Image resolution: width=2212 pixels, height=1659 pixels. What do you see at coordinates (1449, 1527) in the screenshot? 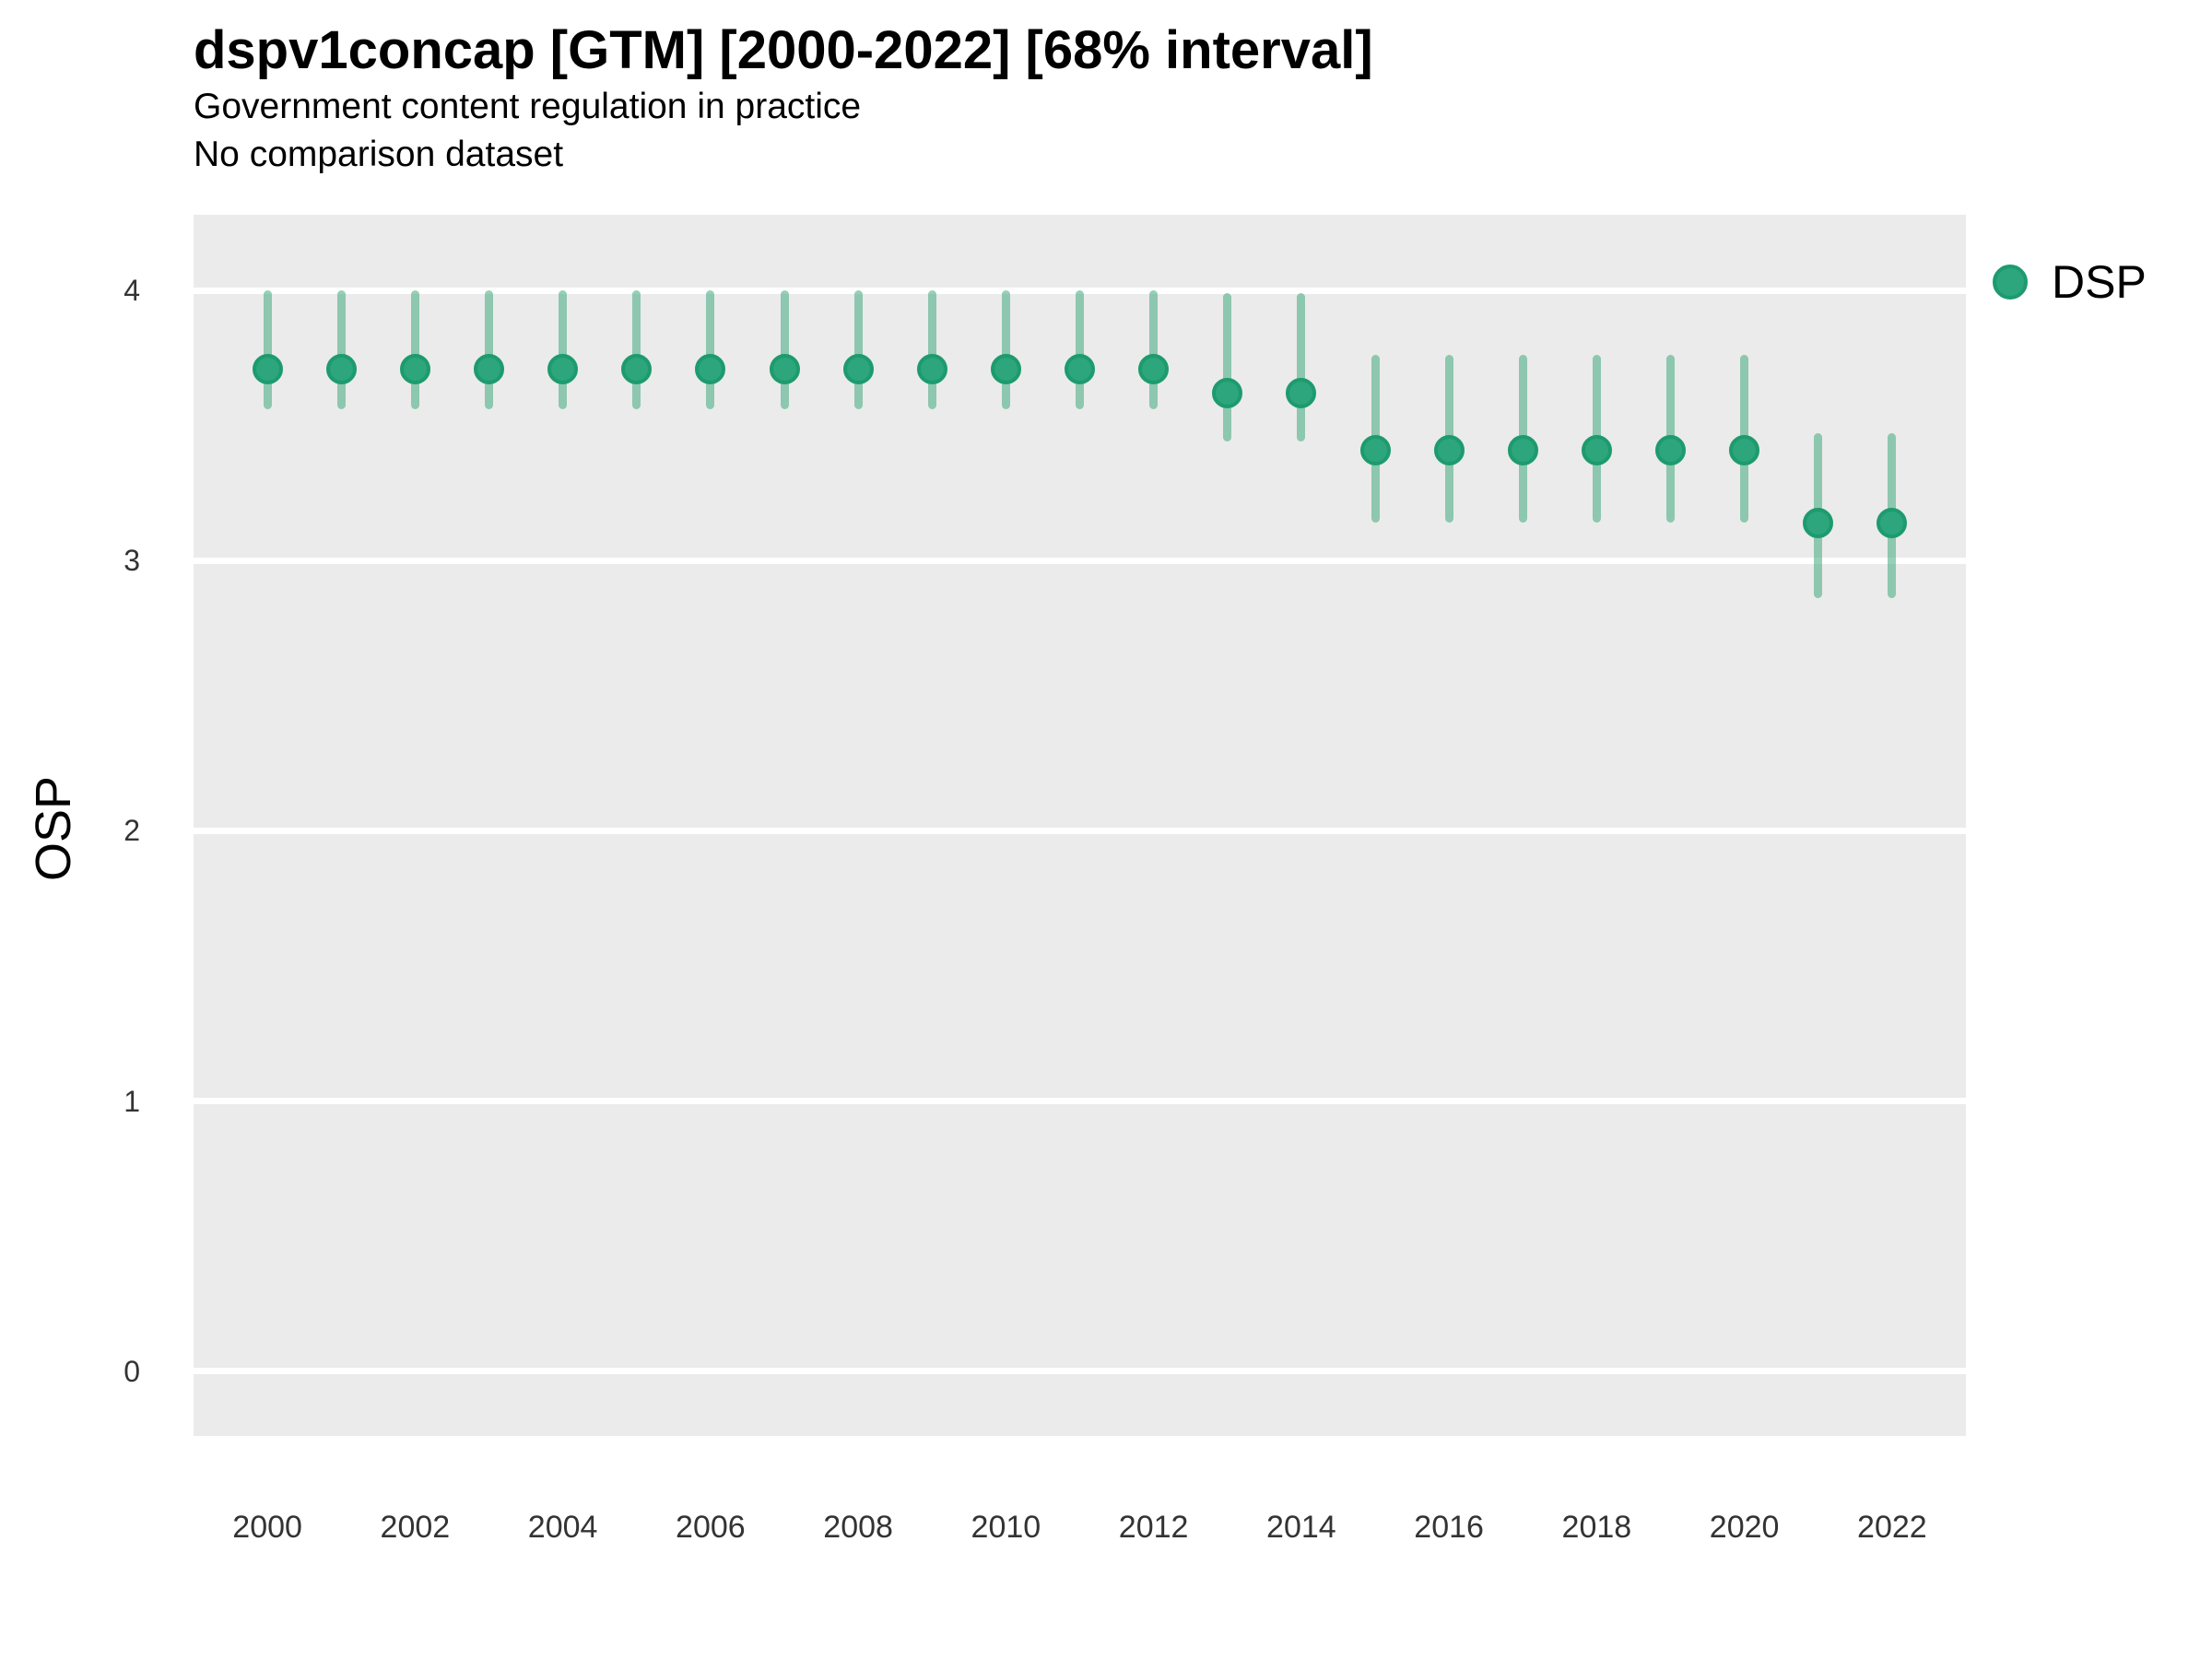
I see `x-tick-label-2016: 2016` at bounding box center [1449, 1527].